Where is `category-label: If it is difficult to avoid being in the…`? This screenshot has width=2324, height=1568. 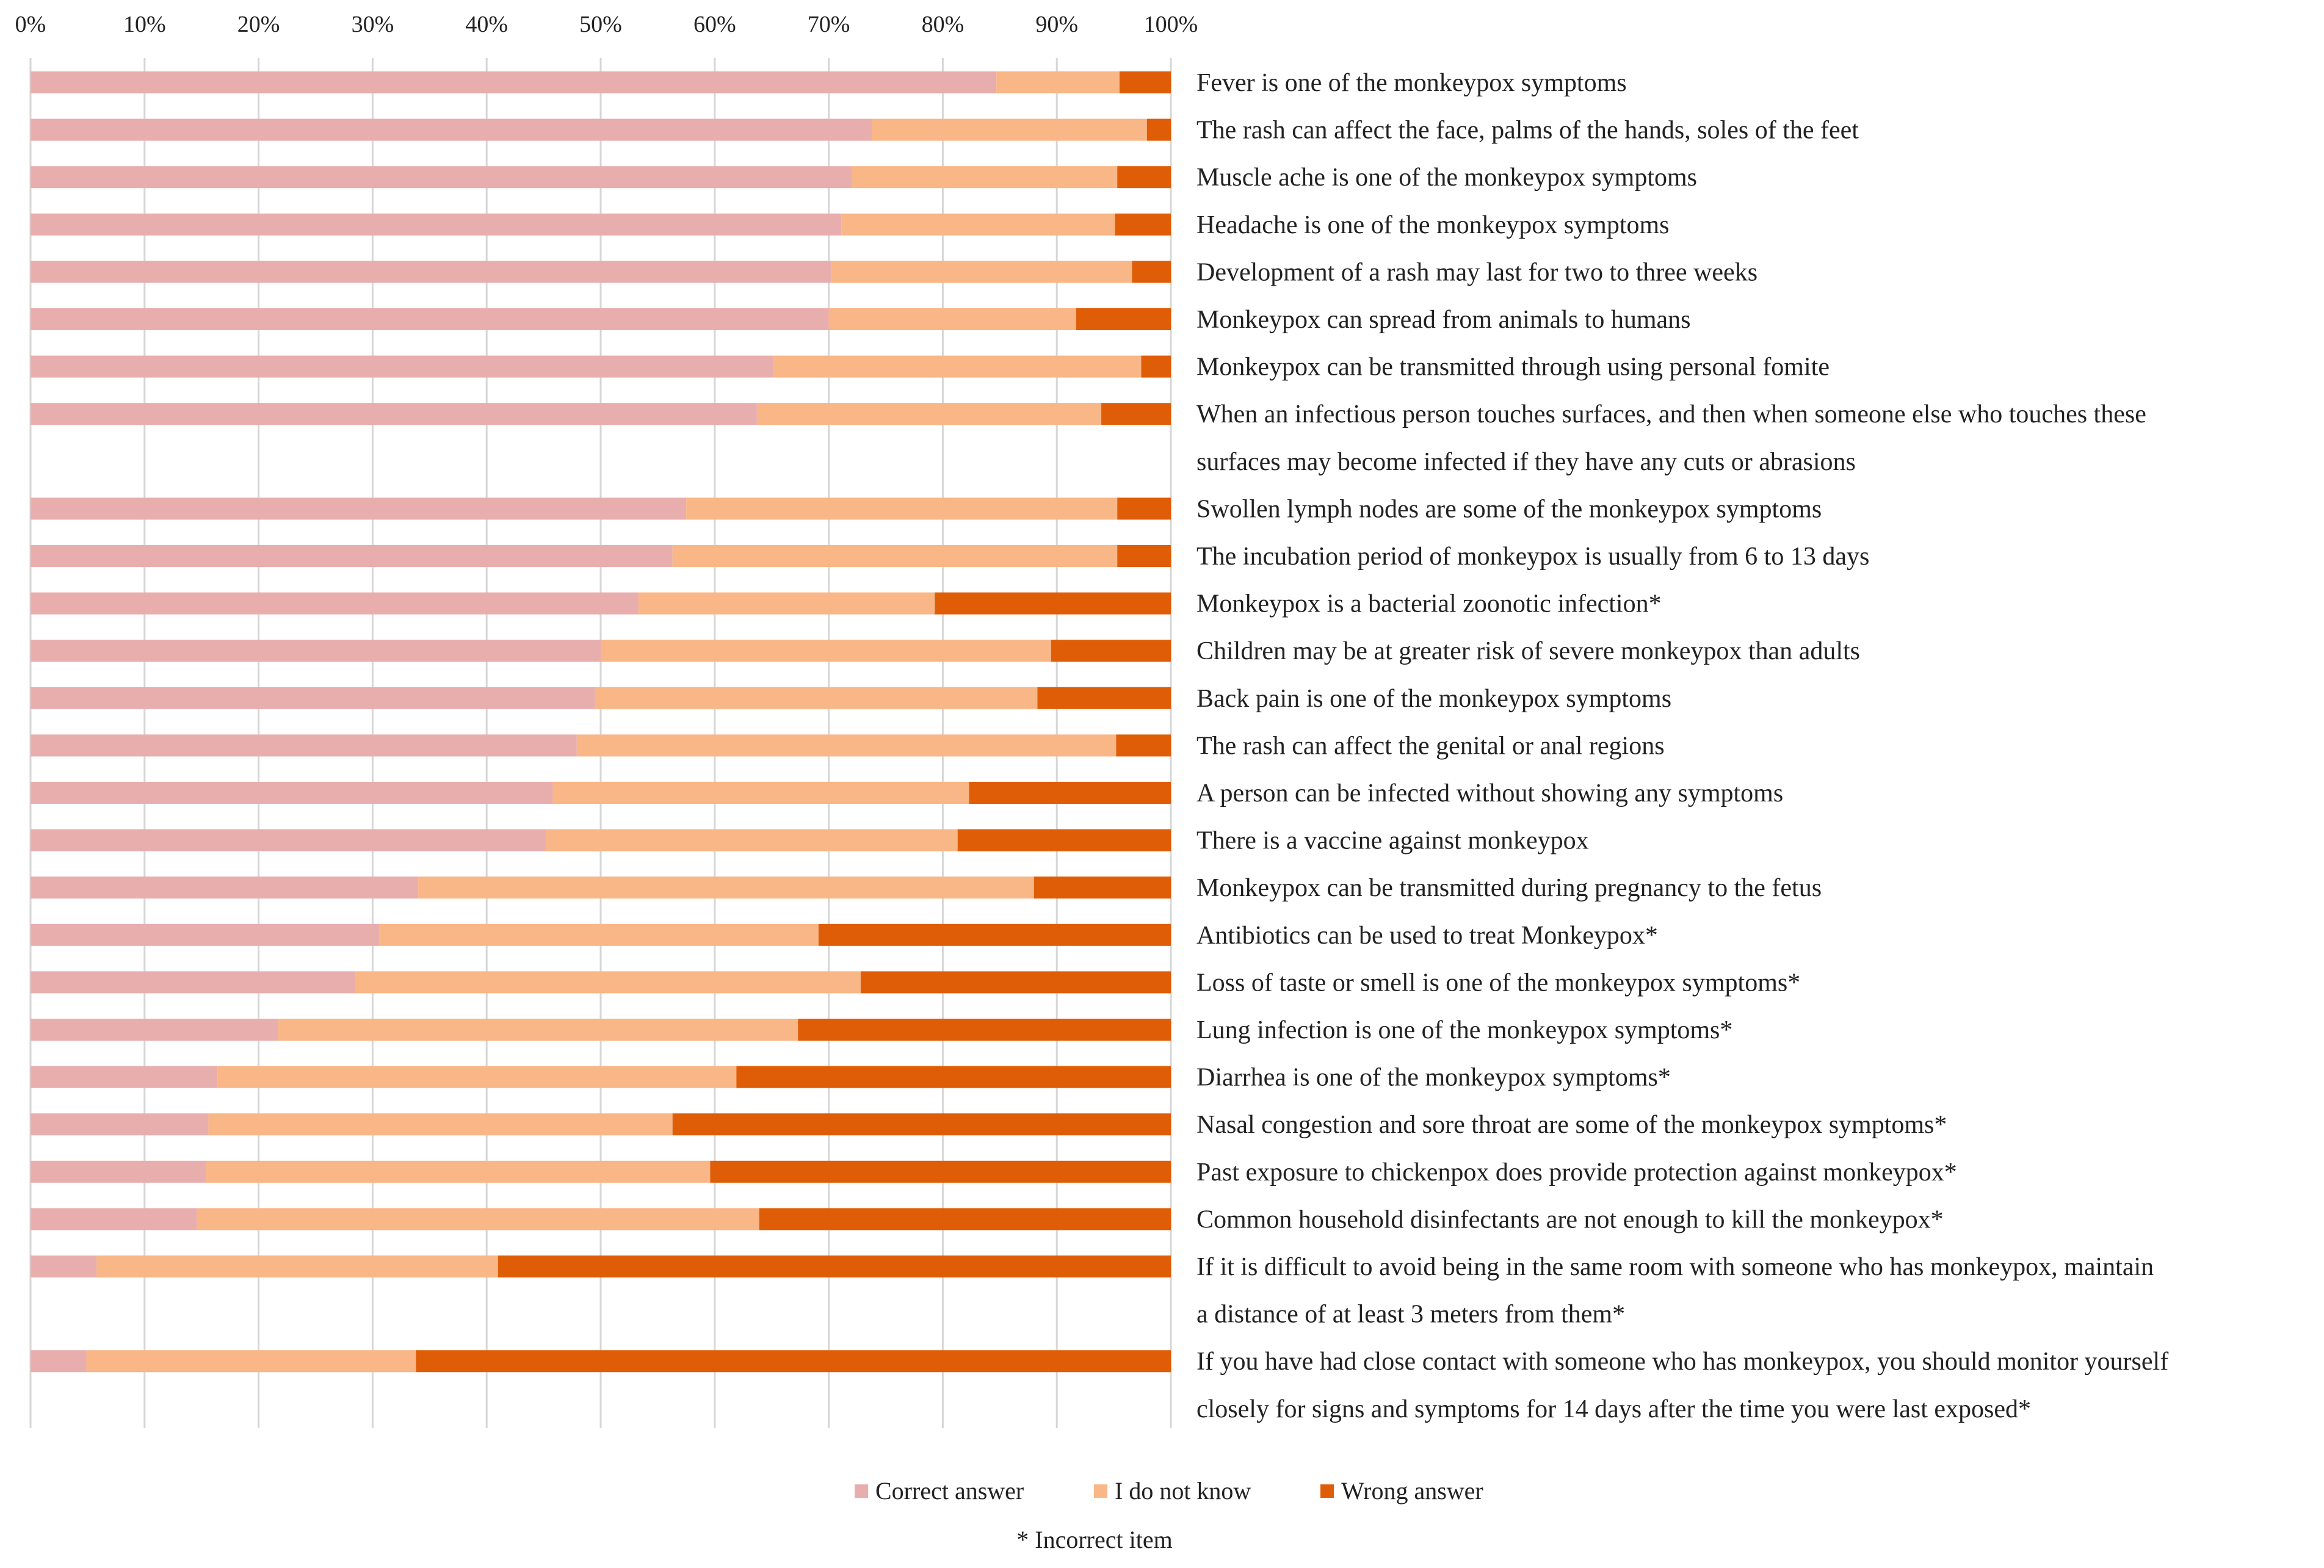 category-label: If it is difficult to avoid being in the… is located at coordinates (1675, 1267).